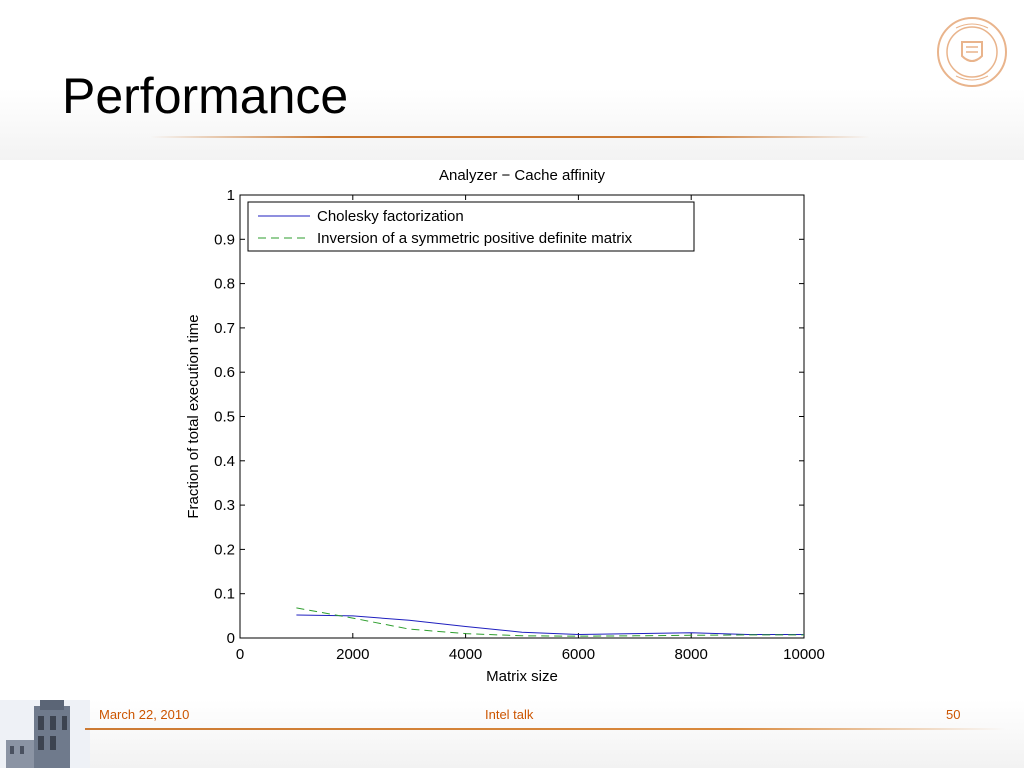 The image size is (1024, 768). What do you see at coordinates (804, 654) in the screenshot?
I see `x-tick-label: 10000` at bounding box center [804, 654].